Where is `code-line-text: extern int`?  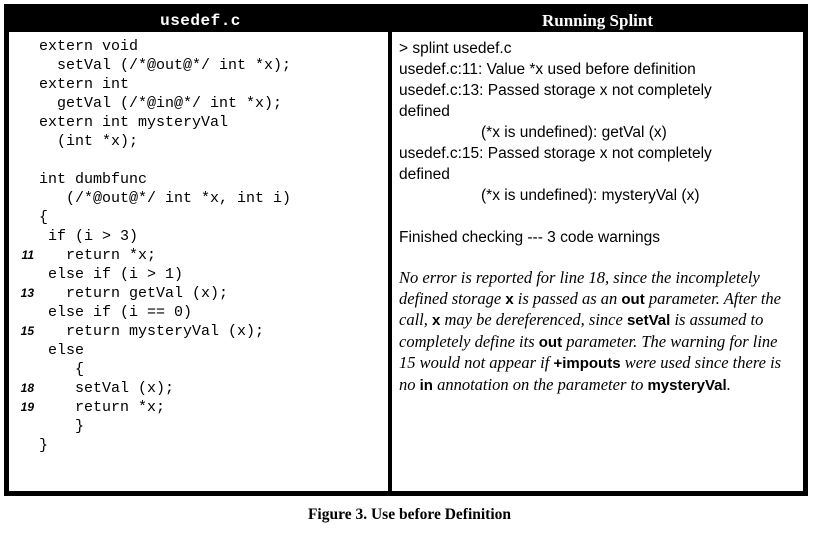
code-line-text: extern int is located at coordinates (84, 84).